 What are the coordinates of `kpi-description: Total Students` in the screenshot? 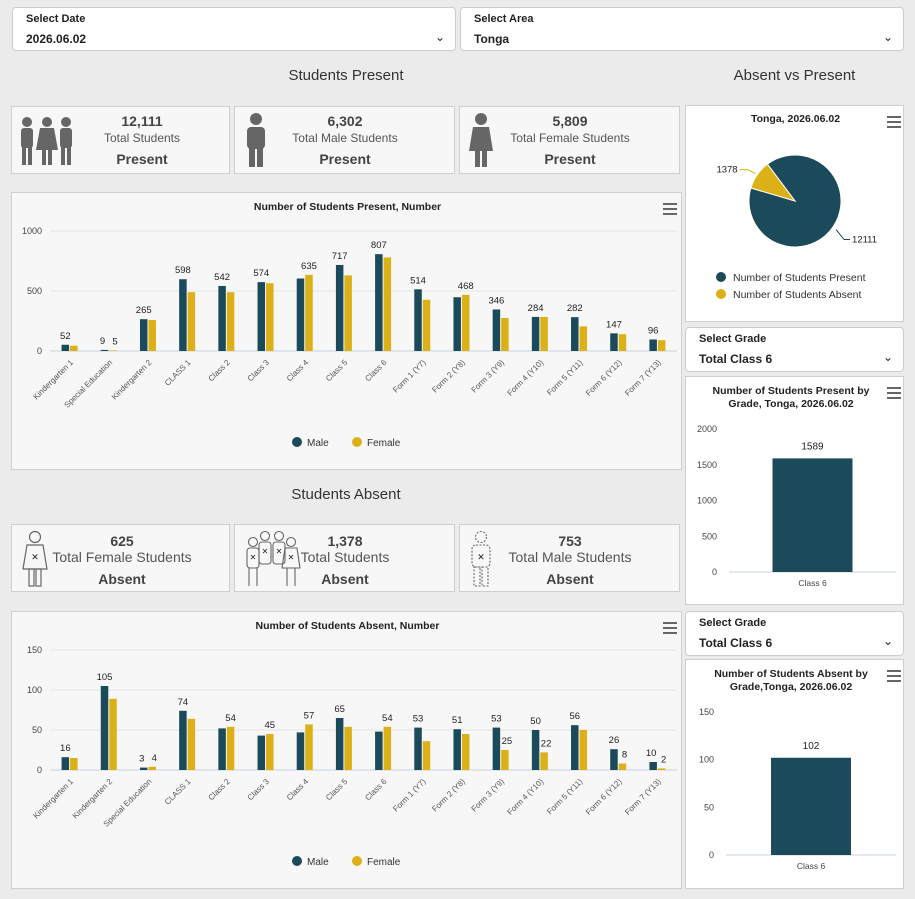 It's located at (142, 138).